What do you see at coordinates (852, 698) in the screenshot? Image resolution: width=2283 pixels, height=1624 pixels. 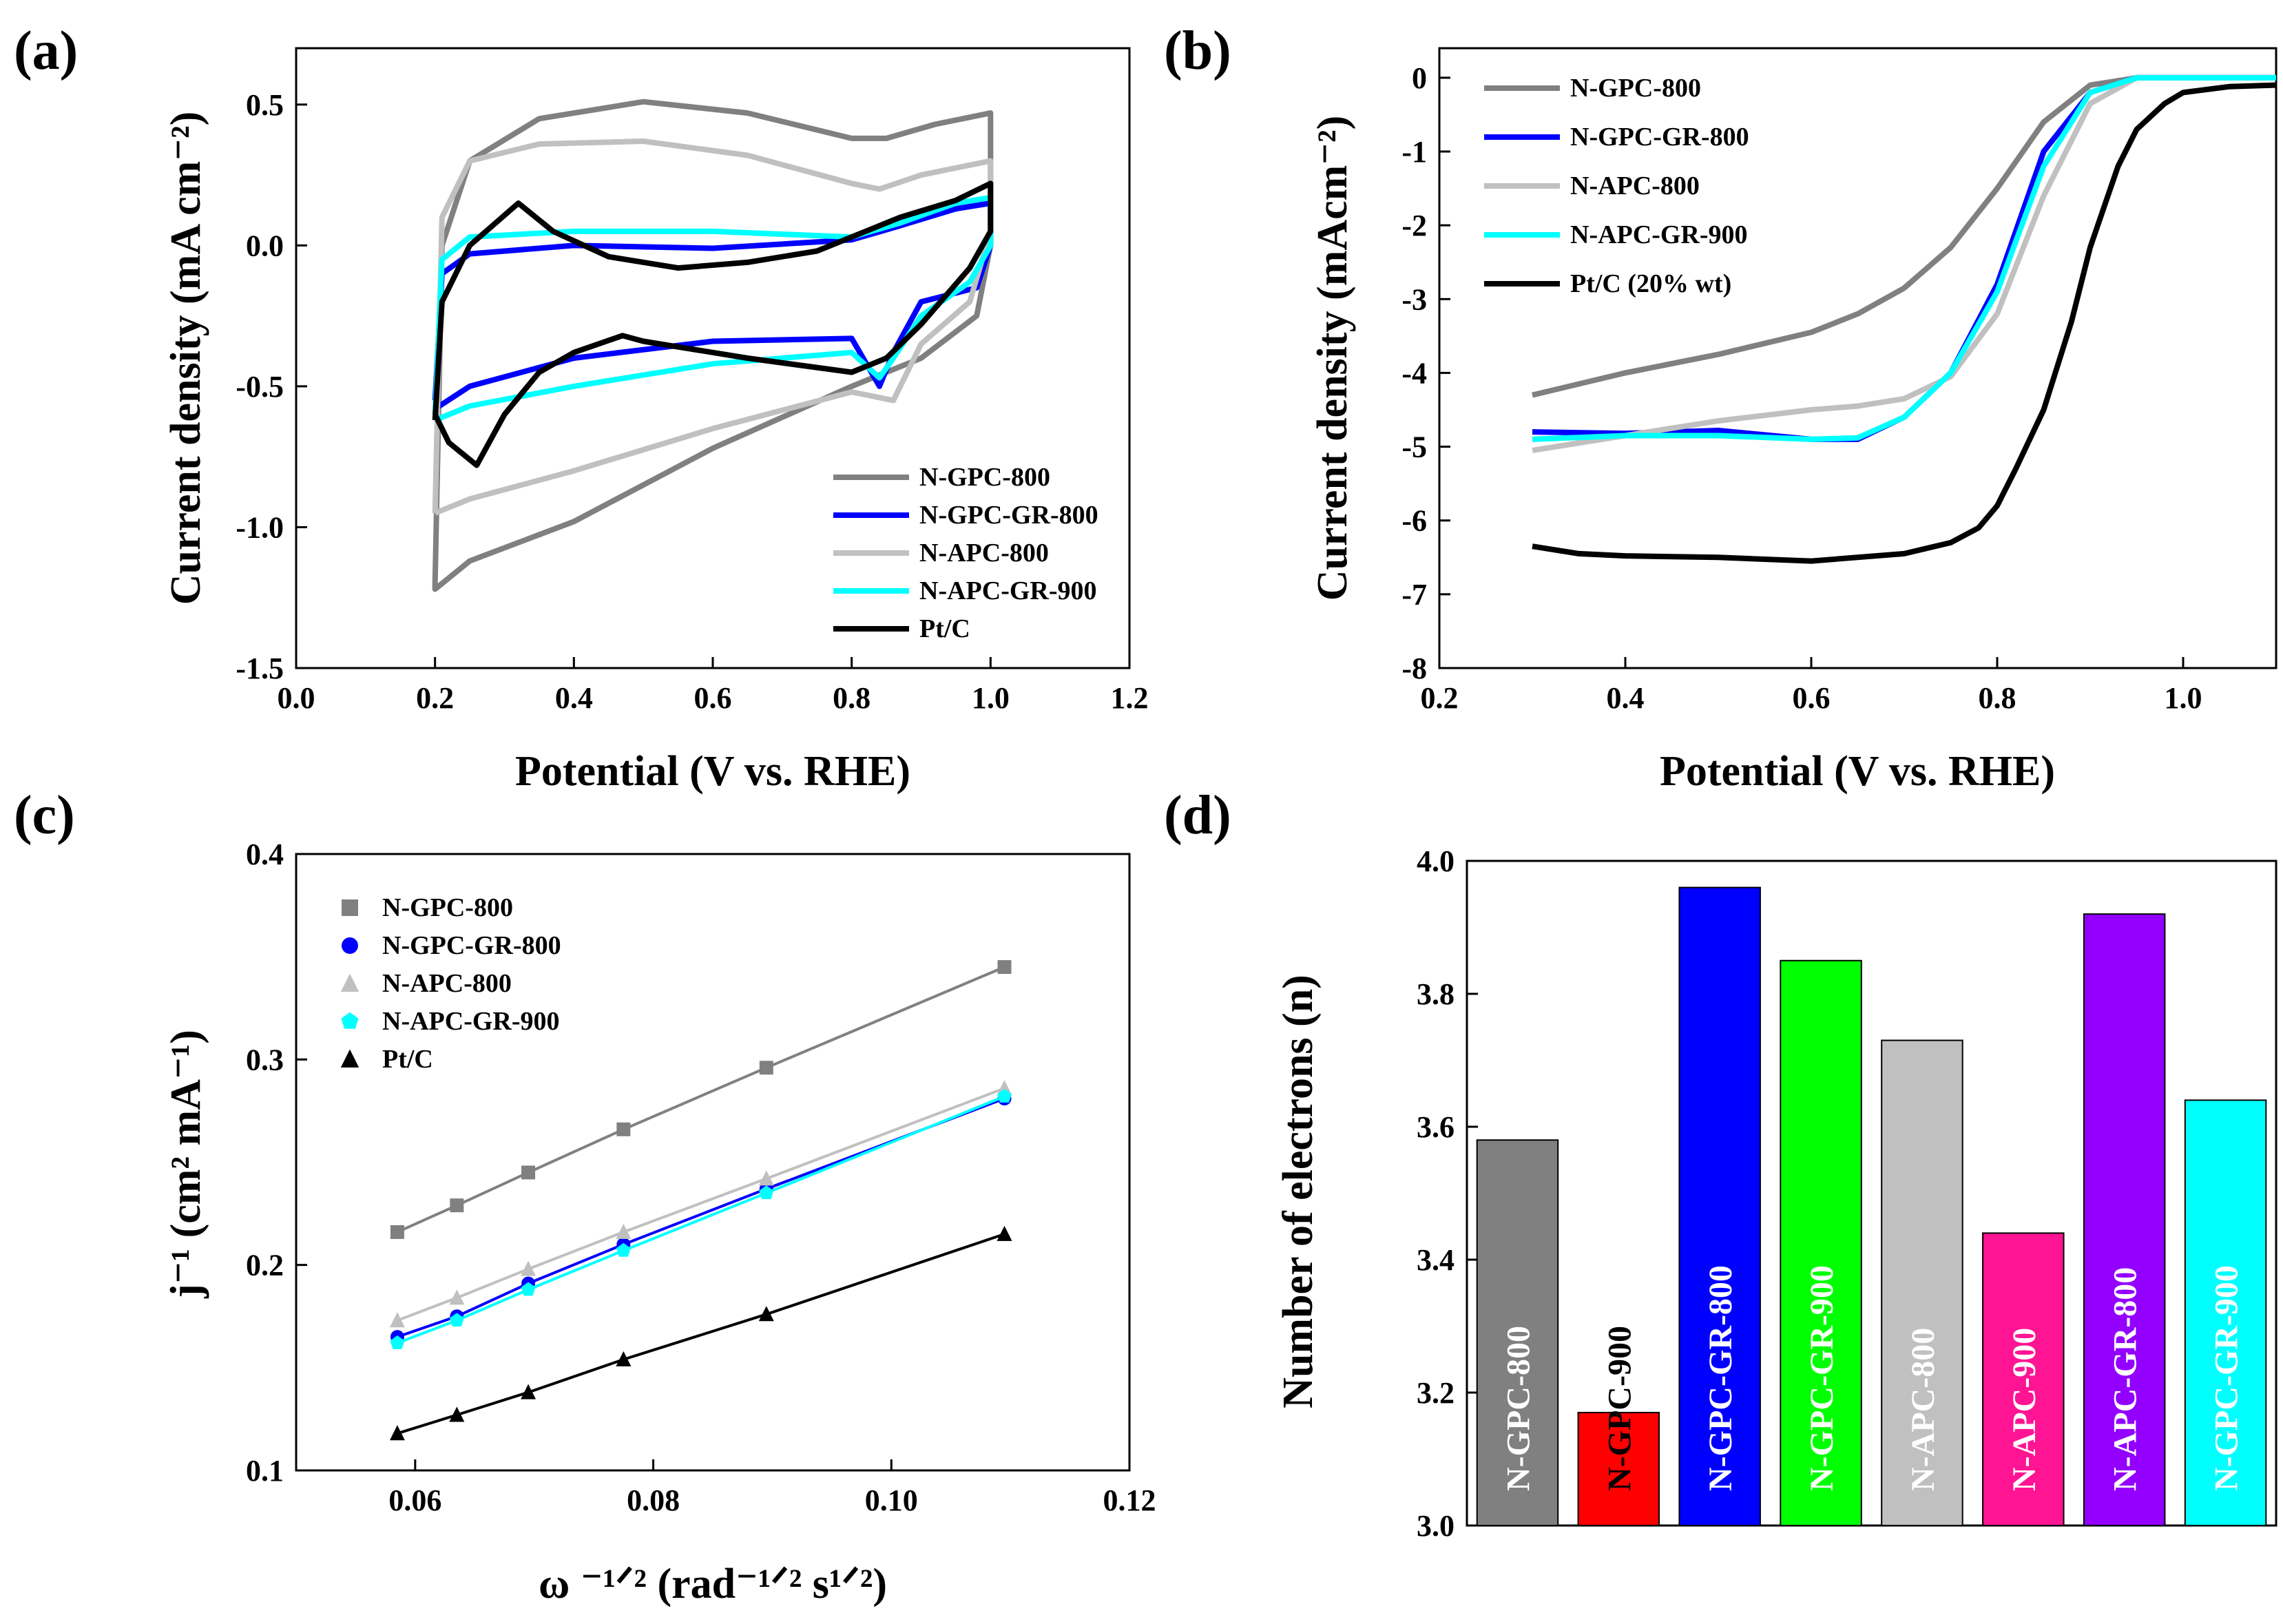 I see `panel-a-xtick-label: 0.8` at bounding box center [852, 698].